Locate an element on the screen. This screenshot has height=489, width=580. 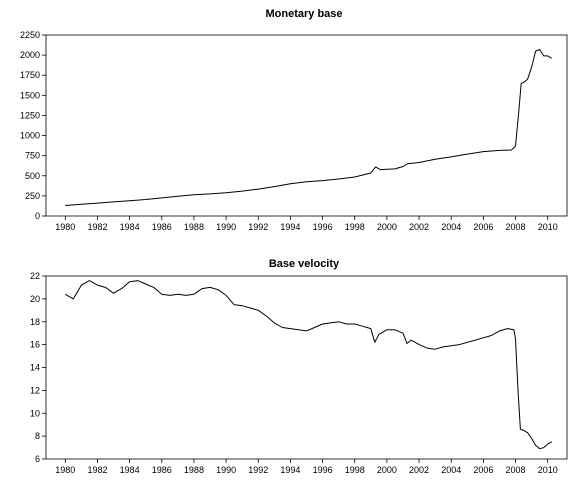
y-tick-label: 10 is located at coordinates (35, 413).